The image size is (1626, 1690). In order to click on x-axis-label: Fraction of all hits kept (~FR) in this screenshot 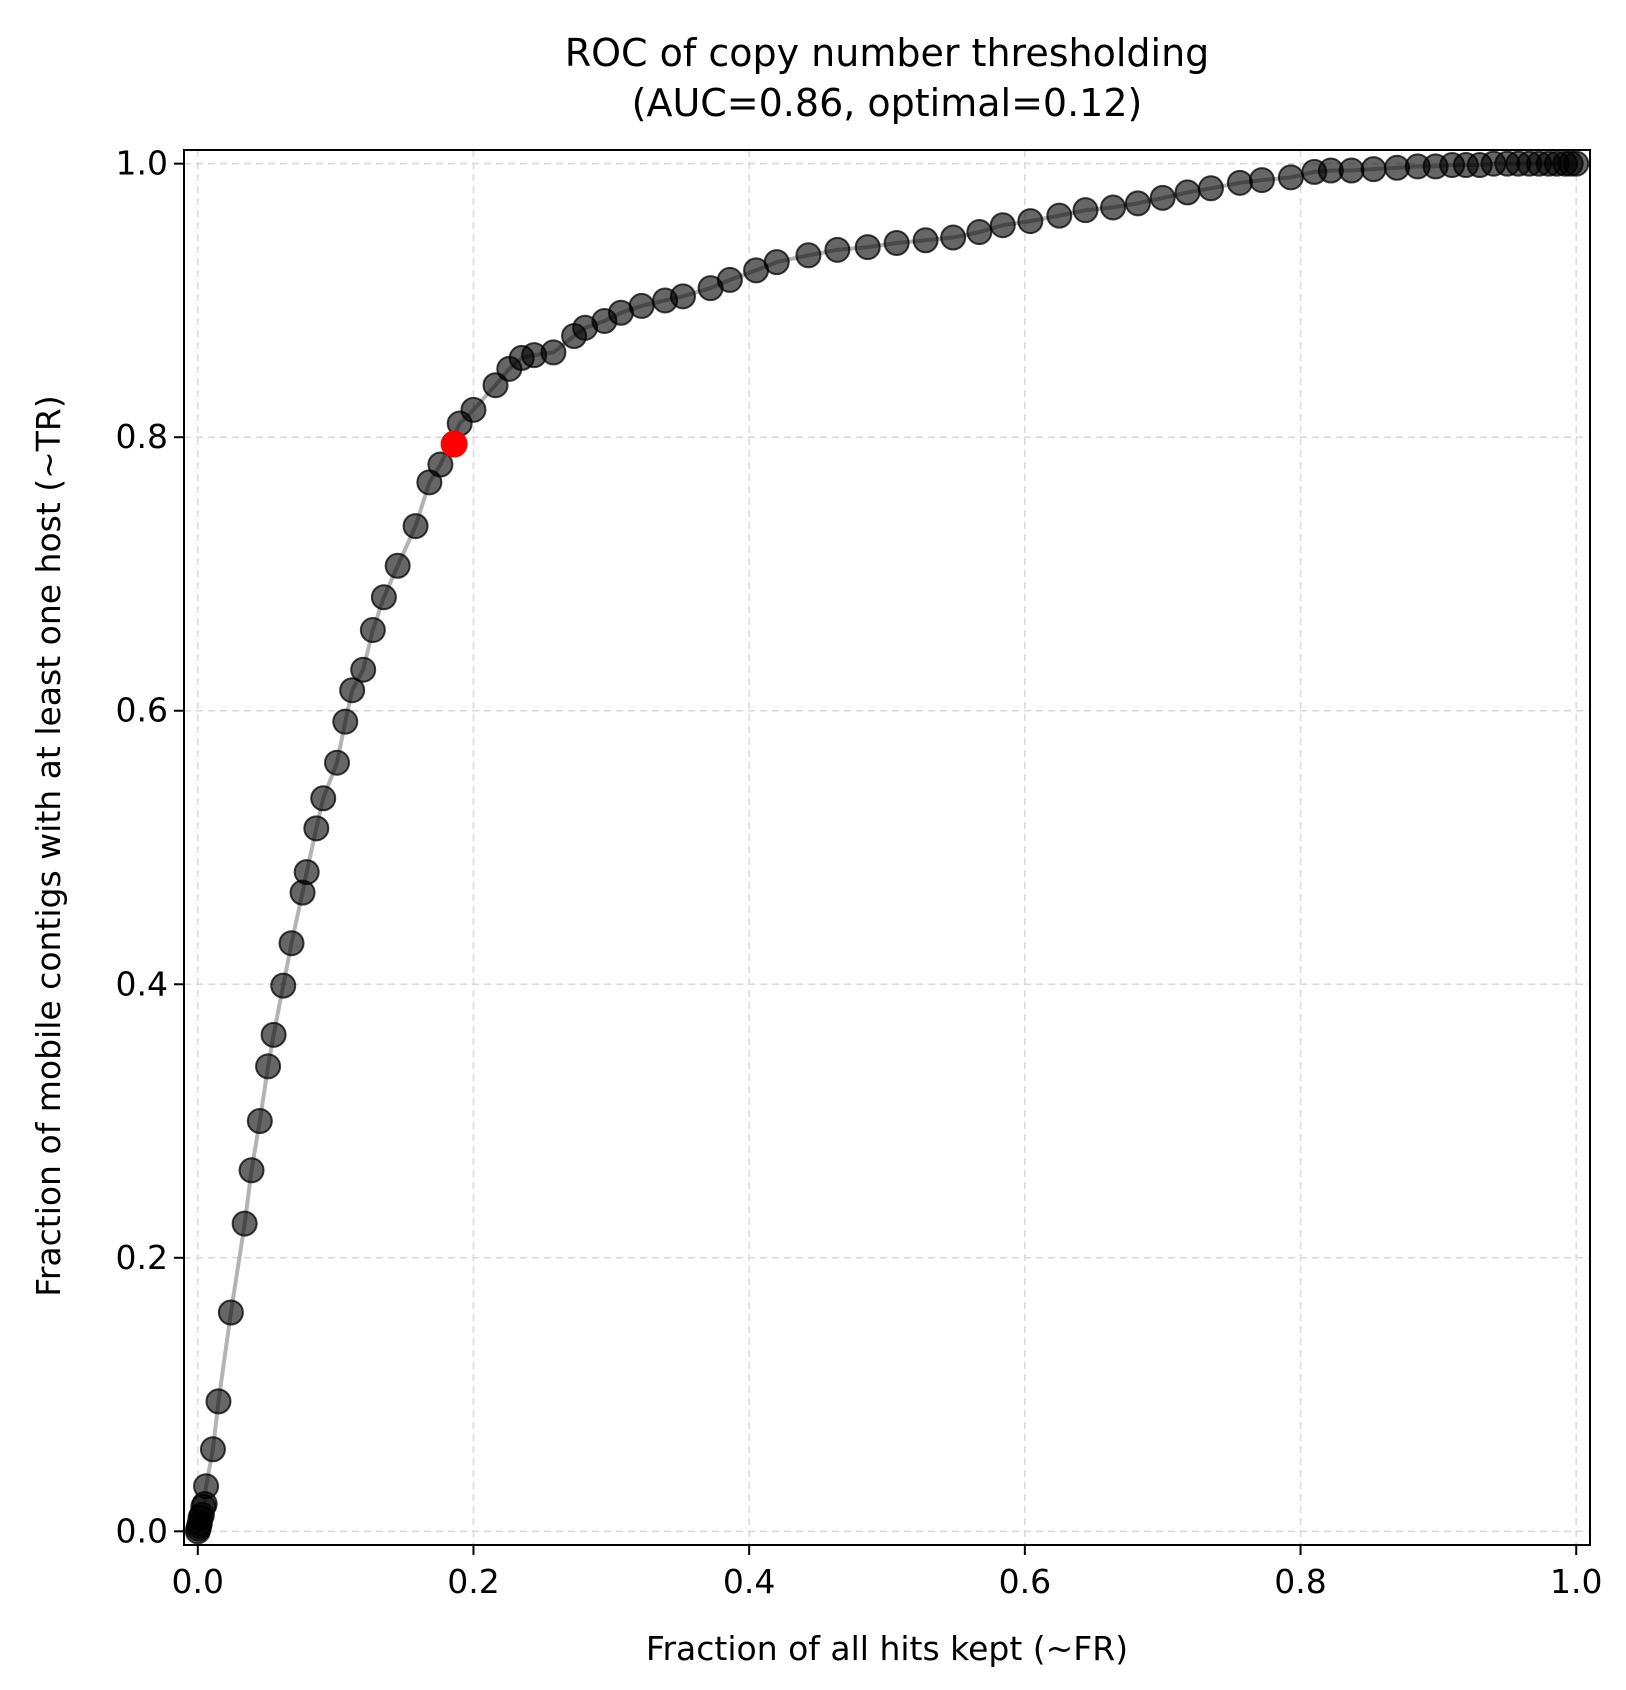, I will do `click(887, 1648)`.